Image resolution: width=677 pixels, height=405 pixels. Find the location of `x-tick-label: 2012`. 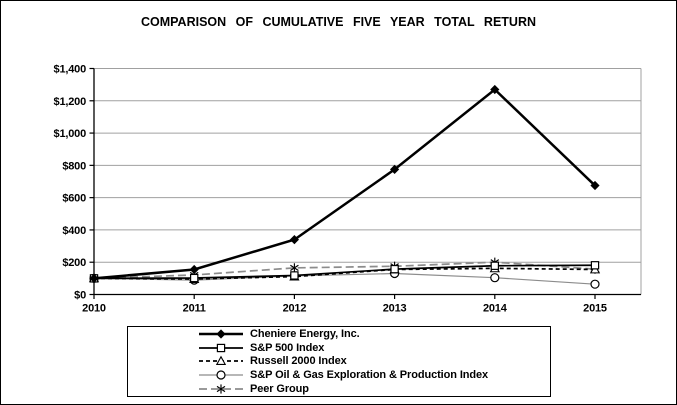

x-tick-label: 2012 is located at coordinates (295, 309).